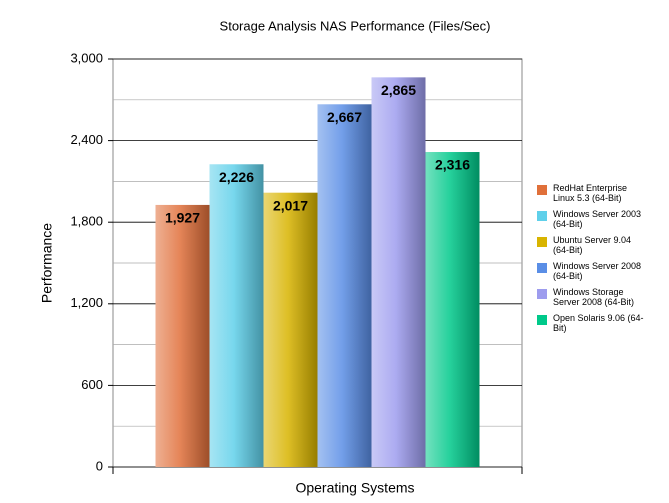 The width and height of the screenshot is (669, 503). What do you see at coordinates (290, 205) in the screenshot?
I see `value-label: 2,017` at bounding box center [290, 205].